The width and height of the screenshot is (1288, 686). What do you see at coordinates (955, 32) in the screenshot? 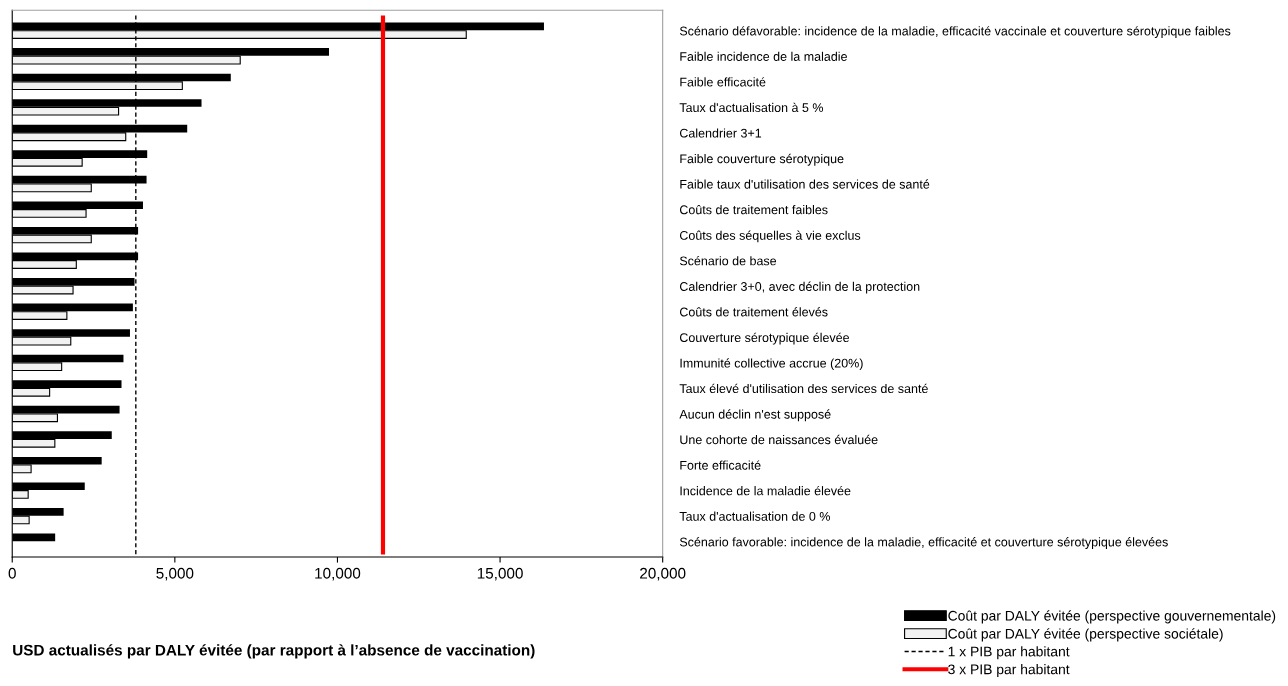
I see `y-tick-label: Scénario défavorable: incidence de la maladie, efficacité vaccinale et couverture sérotypique faibles` at bounding box center [955, 32].